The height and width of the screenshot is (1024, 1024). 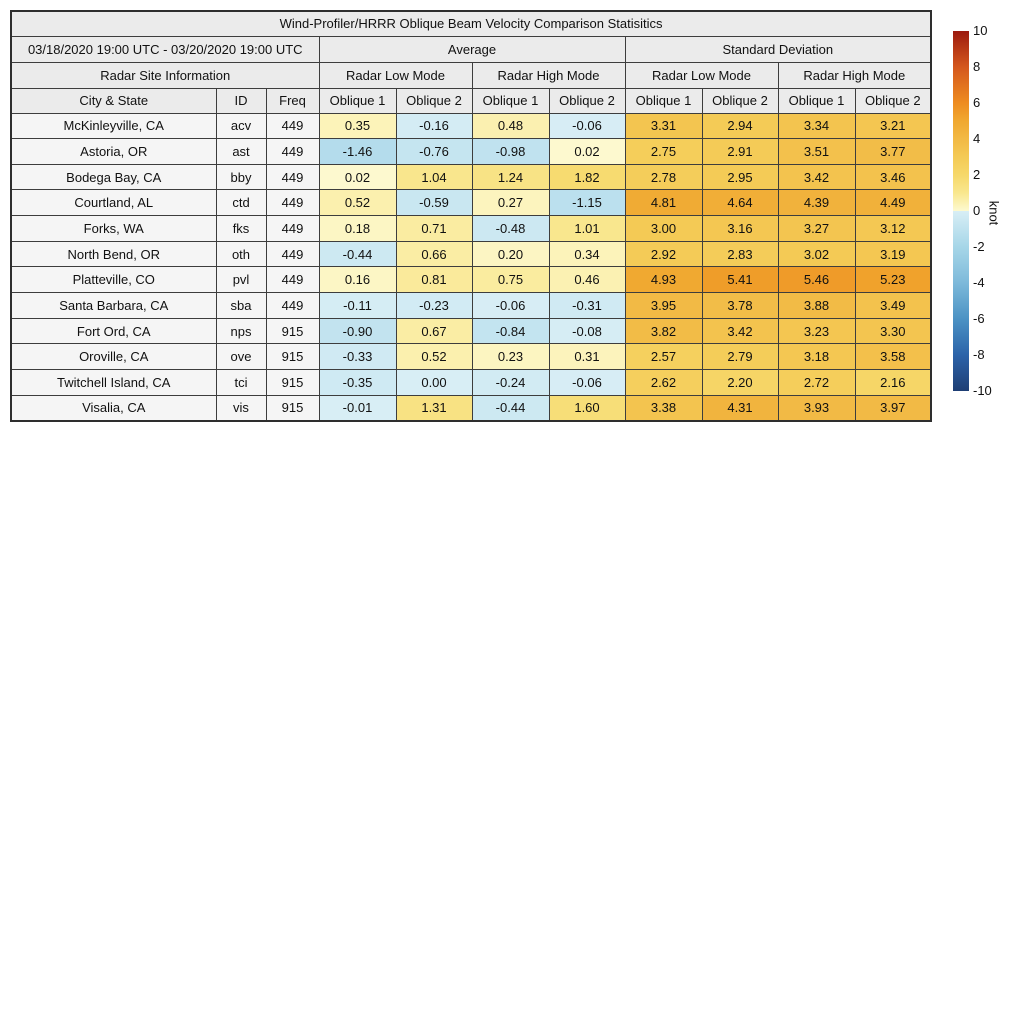 I want to click on value-cell: 0.20, so click(x=510, y=254).